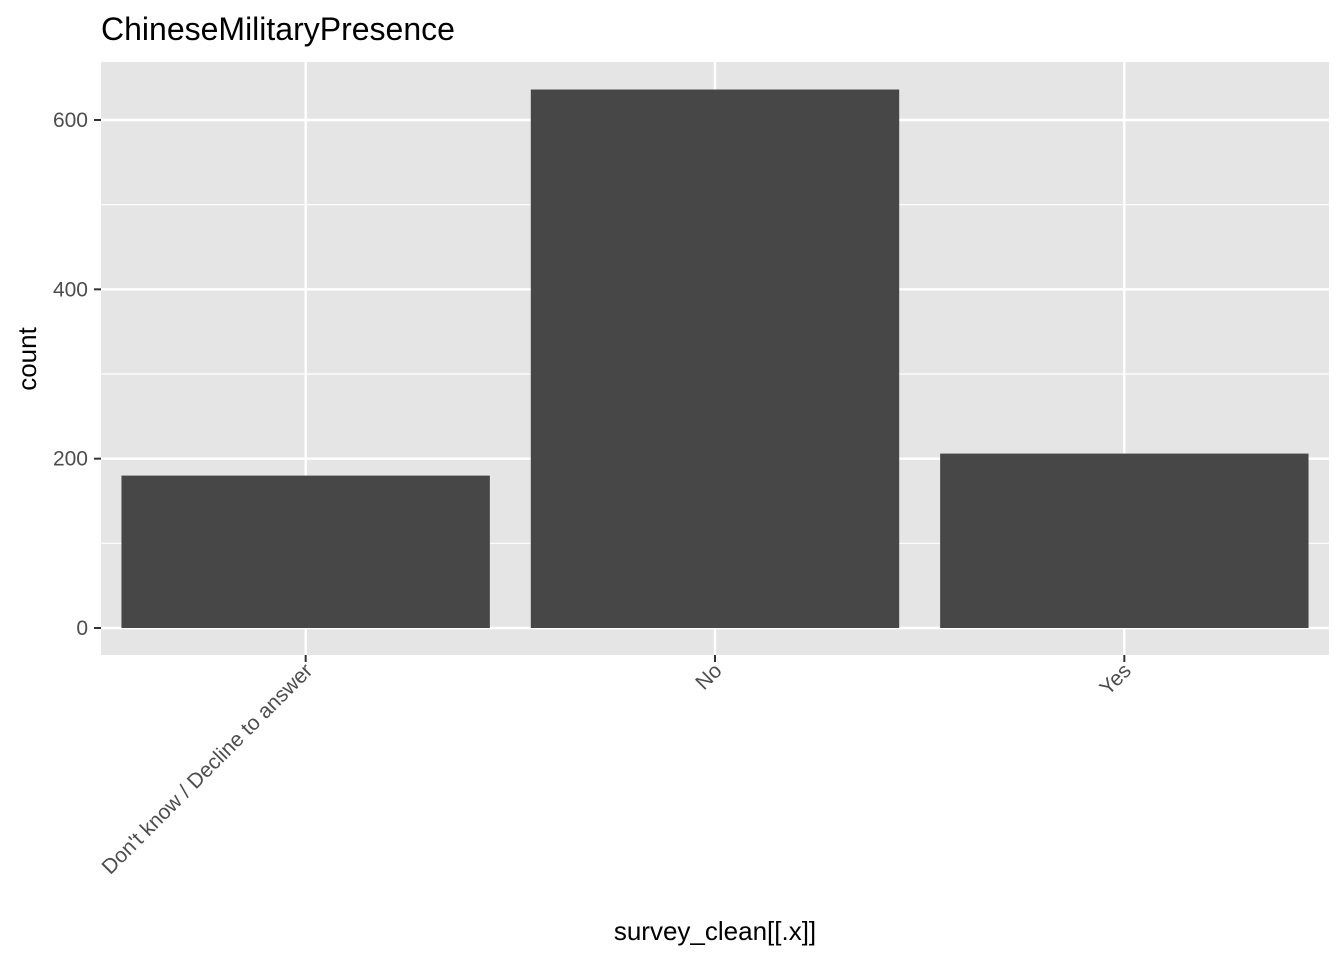 The height and width of the screenshot is (960, 1344). Describe the element at coordinates (208, 769) in the screenshot. I see `x-tick-label: Don't know / Decline to answer` at that location.